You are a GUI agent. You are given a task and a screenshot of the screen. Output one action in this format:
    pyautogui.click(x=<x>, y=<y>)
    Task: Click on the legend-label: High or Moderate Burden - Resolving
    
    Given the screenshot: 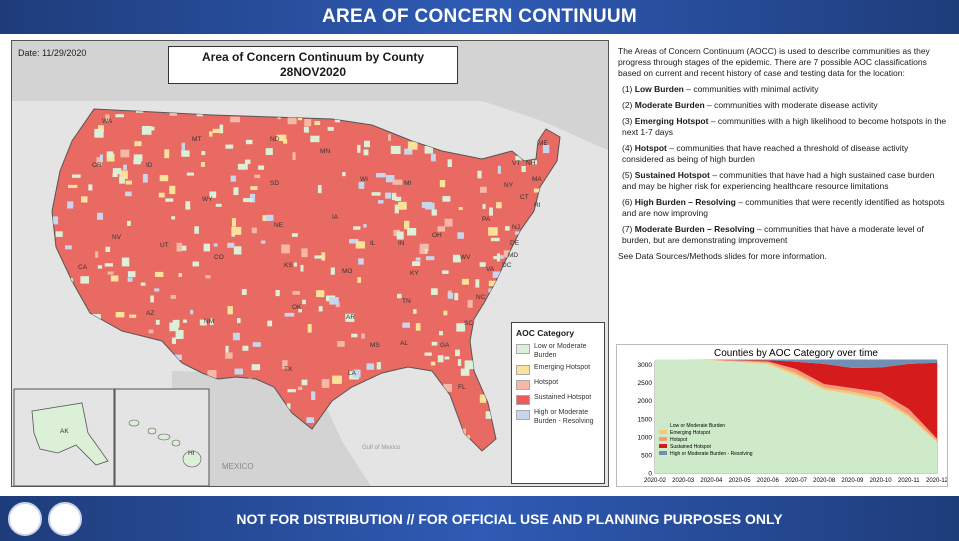 What is the action you would take?
    pyautogui.click(x=564, y=417)
    